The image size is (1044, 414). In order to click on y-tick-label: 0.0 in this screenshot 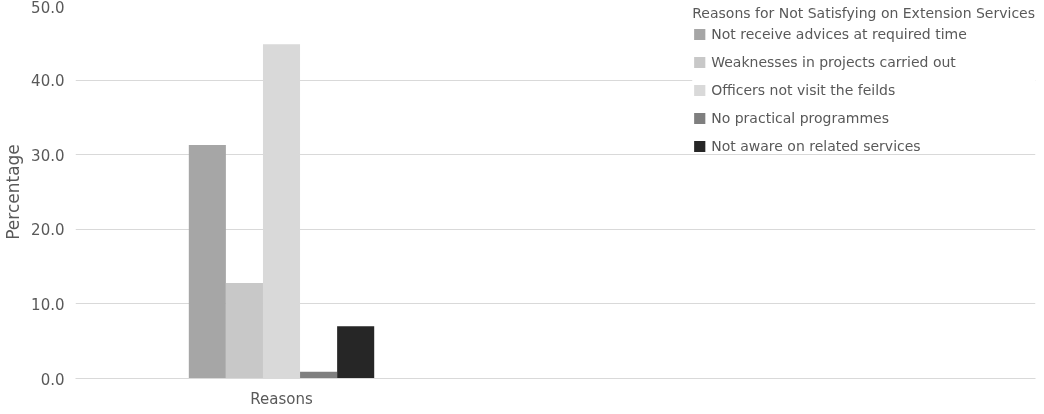, I will do `click(52, 379)`.